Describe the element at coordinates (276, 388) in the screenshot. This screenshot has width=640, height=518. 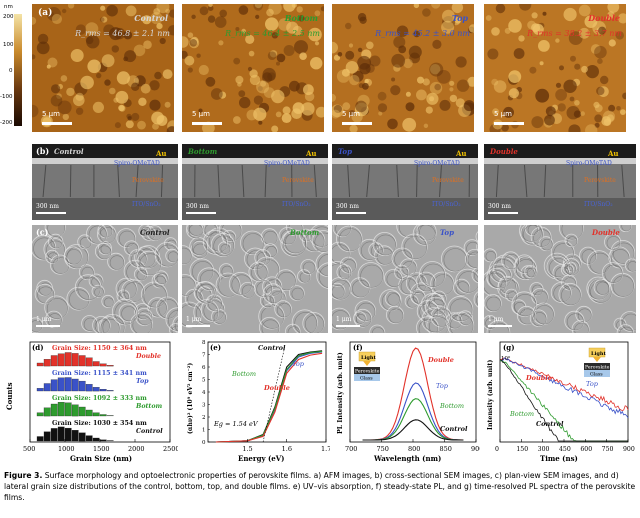
I see `series-label: Double` at that location.